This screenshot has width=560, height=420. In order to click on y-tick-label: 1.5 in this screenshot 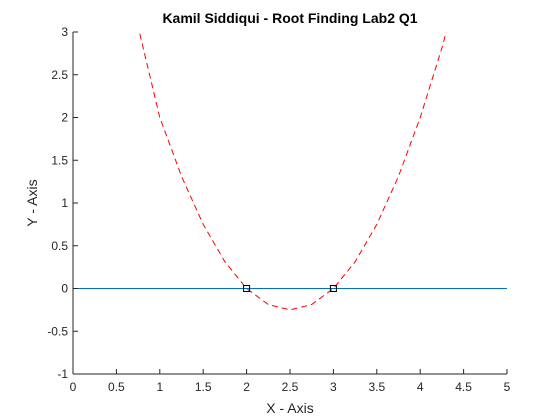, I will do `click(59, 160)`.